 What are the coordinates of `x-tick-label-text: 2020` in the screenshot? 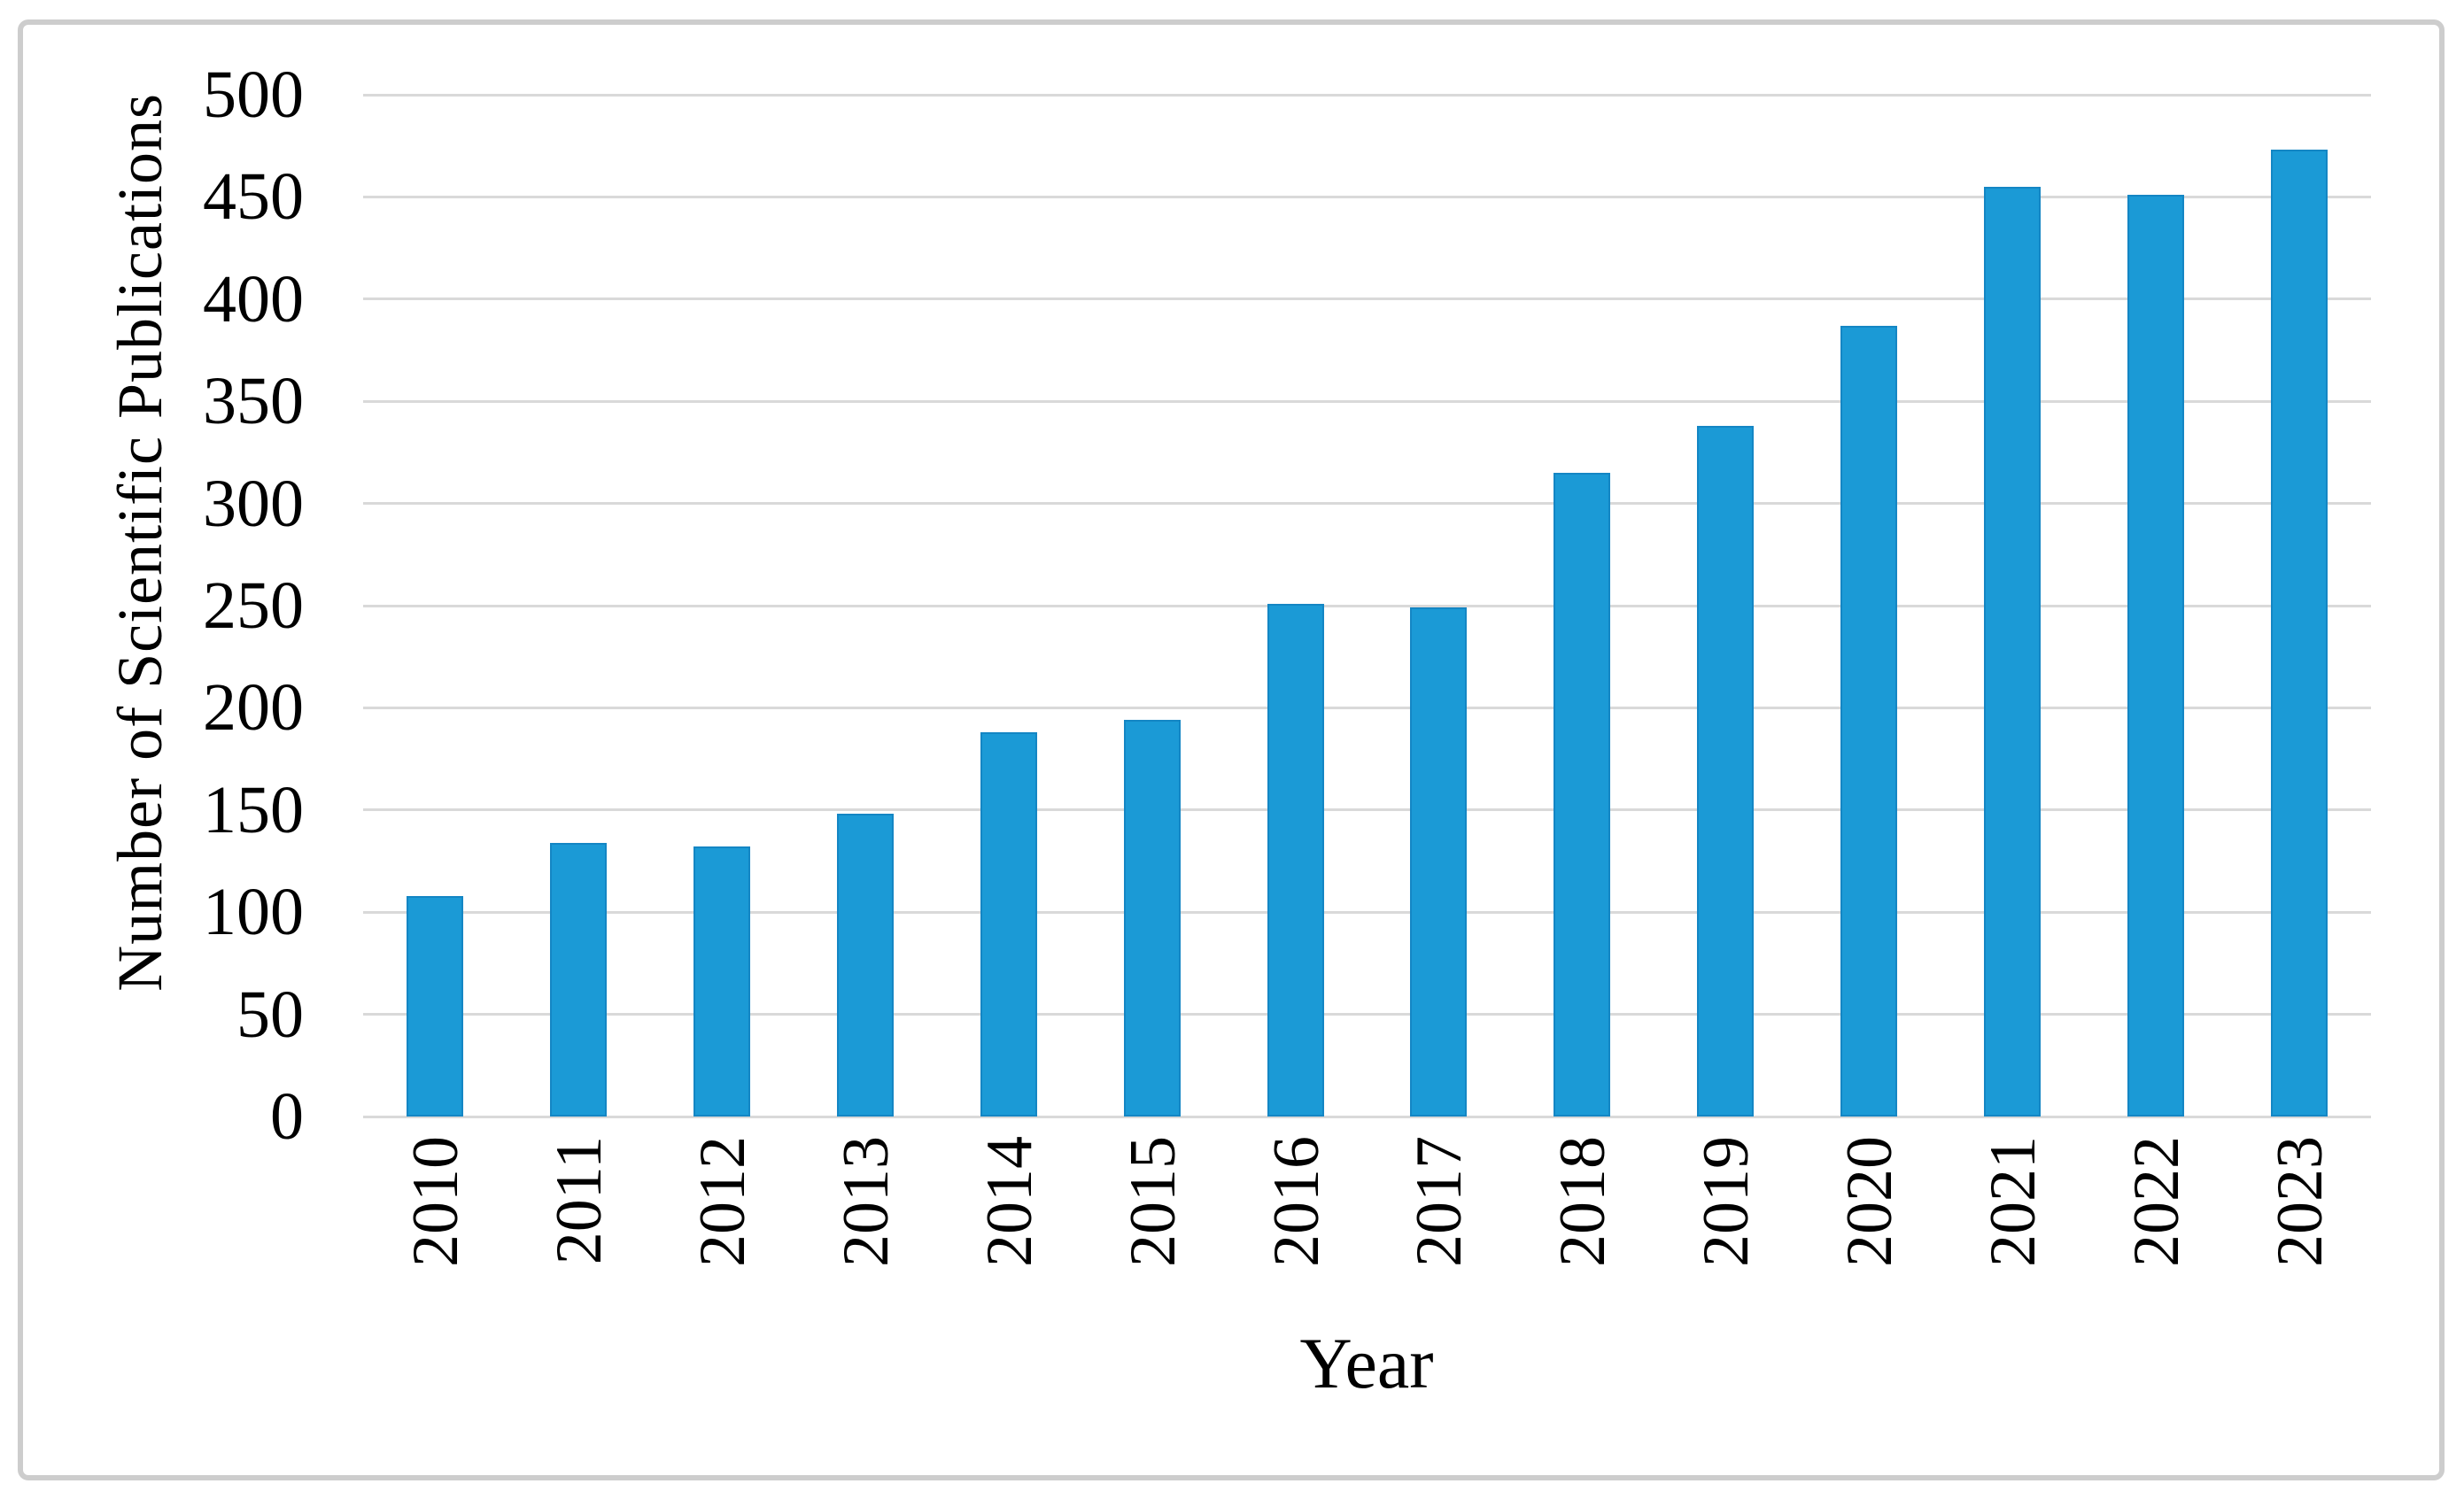 It's located at (1870, 1201).